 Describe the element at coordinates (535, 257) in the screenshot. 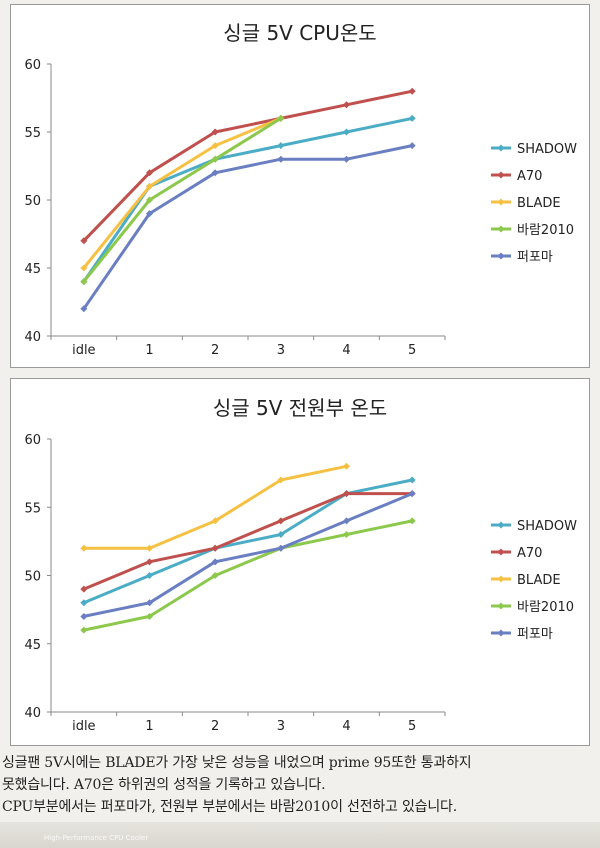

I see `legend-label: 퍼포마` at that location.